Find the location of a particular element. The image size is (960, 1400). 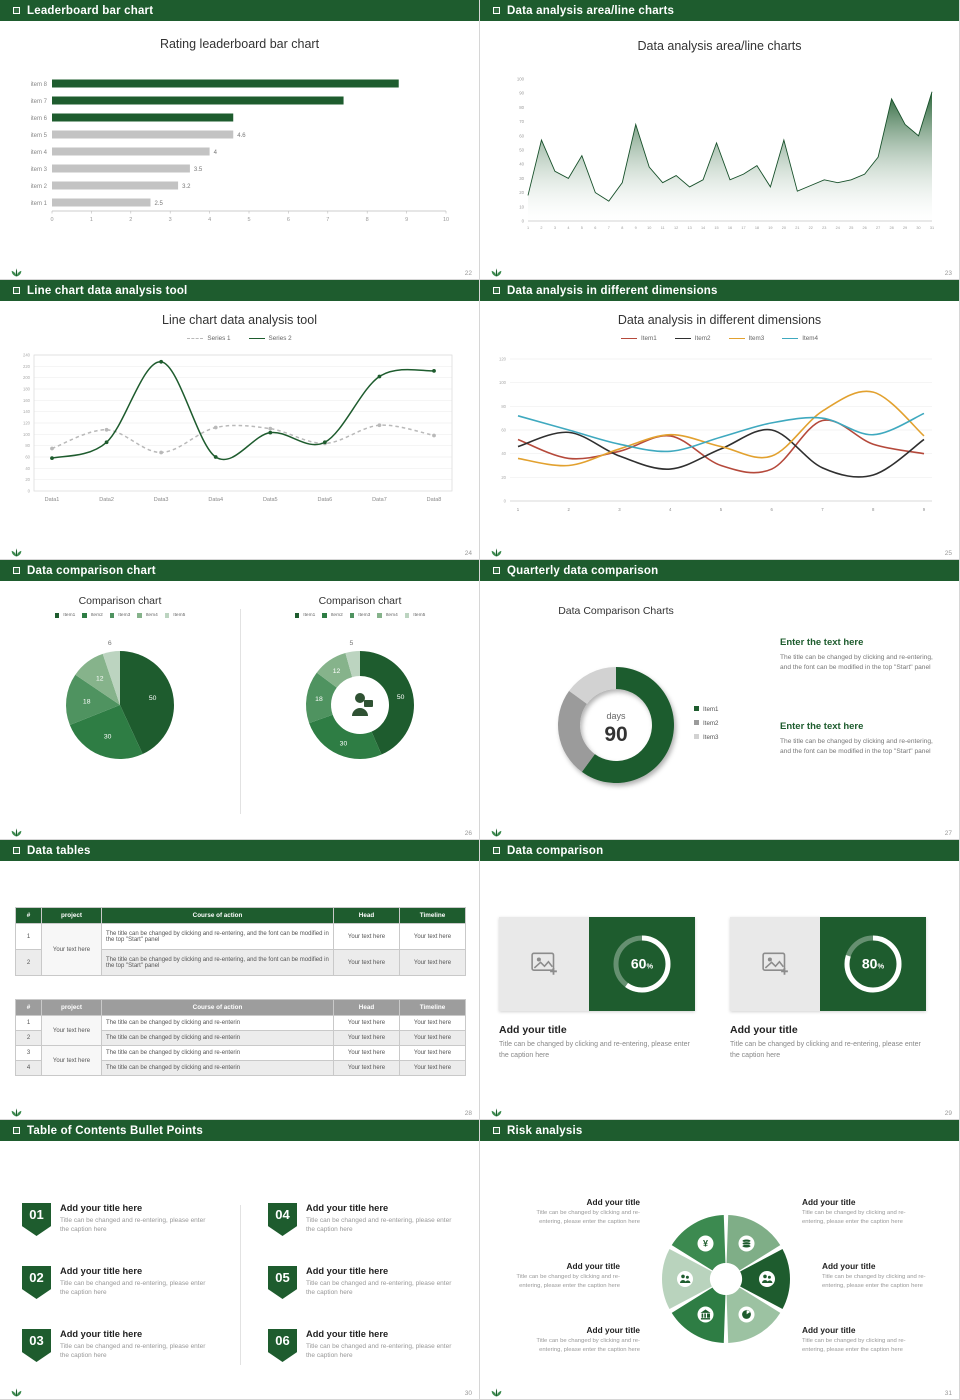

svg-text: 17 is located at coordinates (743, 228).